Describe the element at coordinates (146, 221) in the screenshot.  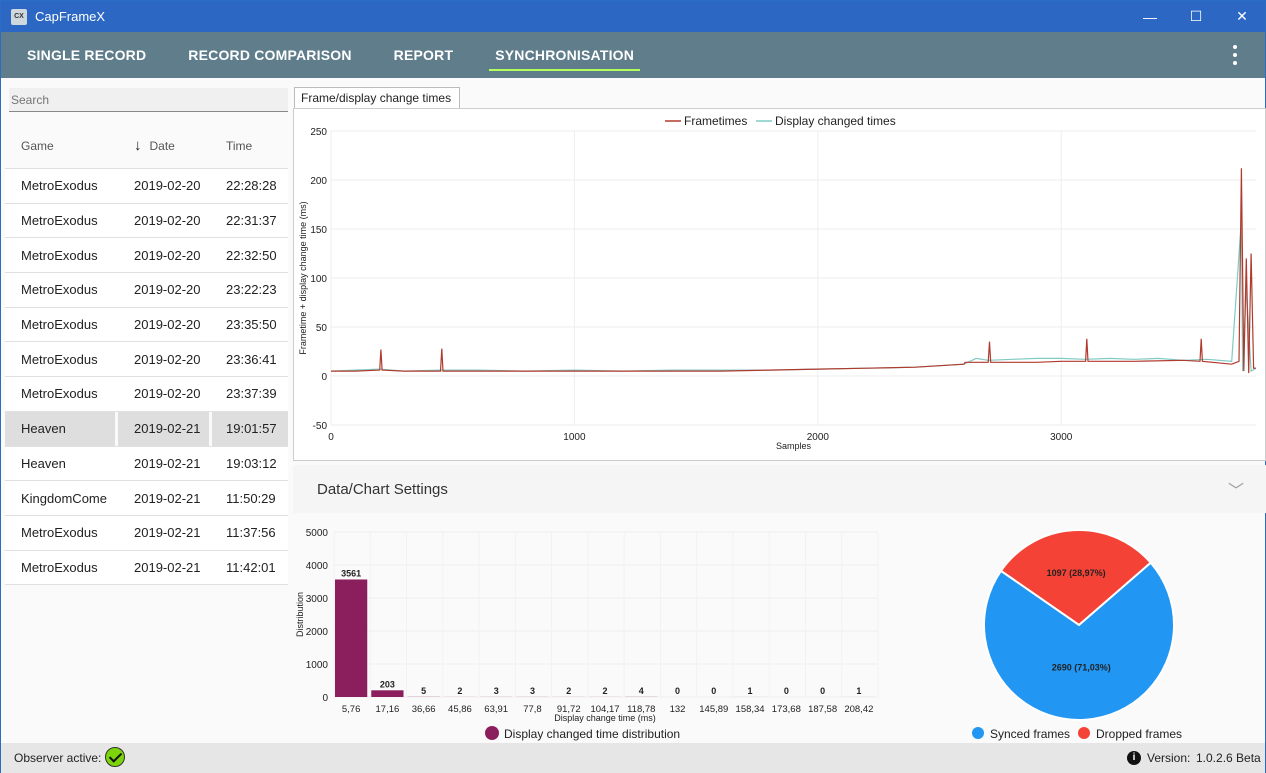
I see `table-row: MetroExodus 2019-02-20 22:31:37` at that location.